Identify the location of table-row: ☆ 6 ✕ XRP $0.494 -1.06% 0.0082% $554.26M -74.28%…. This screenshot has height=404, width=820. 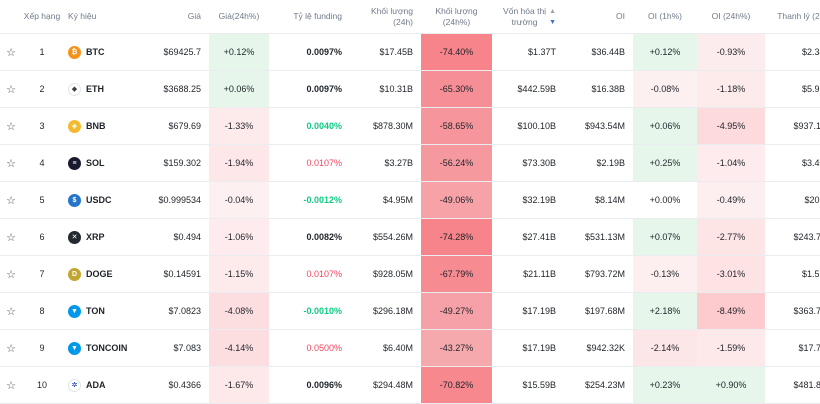
(410, 237).